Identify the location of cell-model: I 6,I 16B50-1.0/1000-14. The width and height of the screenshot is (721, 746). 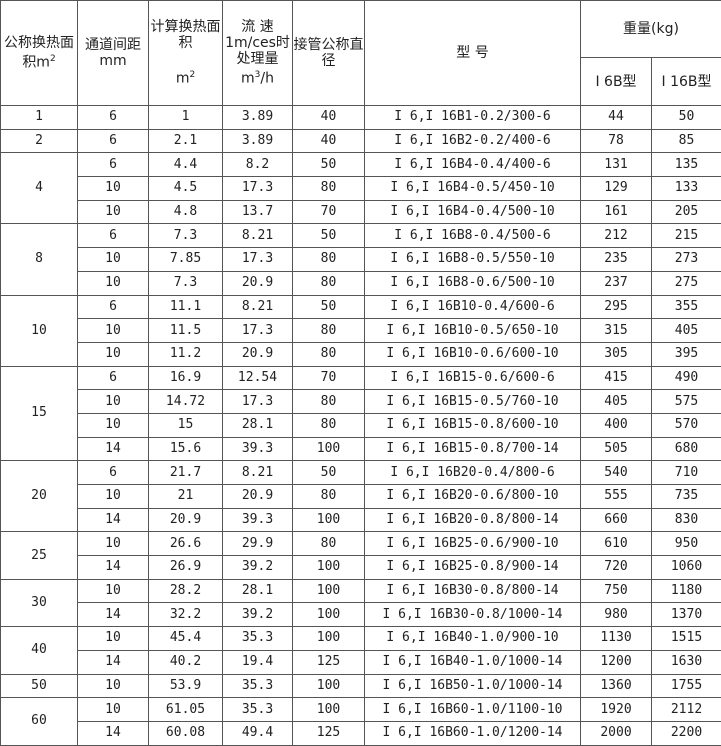
(473, 686).